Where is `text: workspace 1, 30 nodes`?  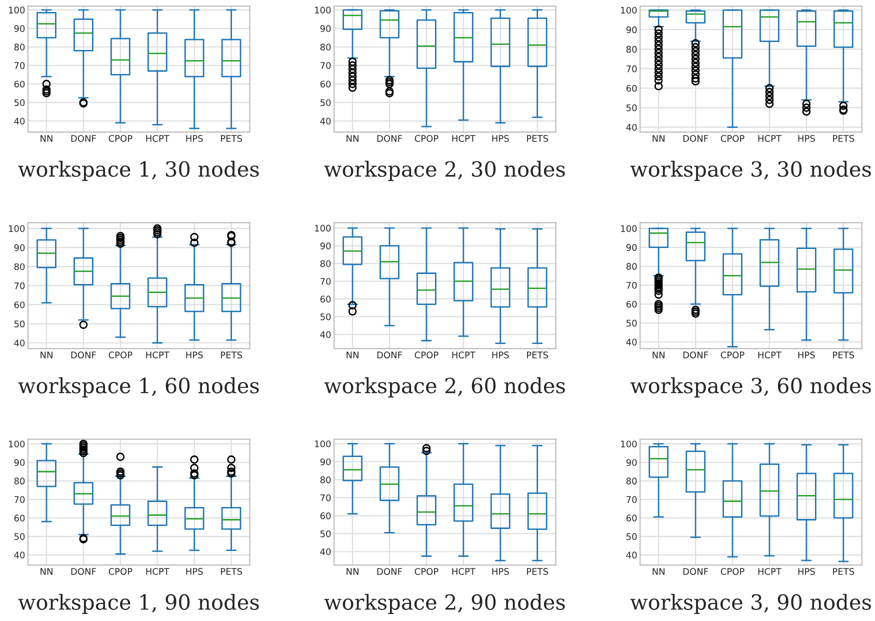
text: workspace 1, 30 nodes is located at coordinates (138, 170).